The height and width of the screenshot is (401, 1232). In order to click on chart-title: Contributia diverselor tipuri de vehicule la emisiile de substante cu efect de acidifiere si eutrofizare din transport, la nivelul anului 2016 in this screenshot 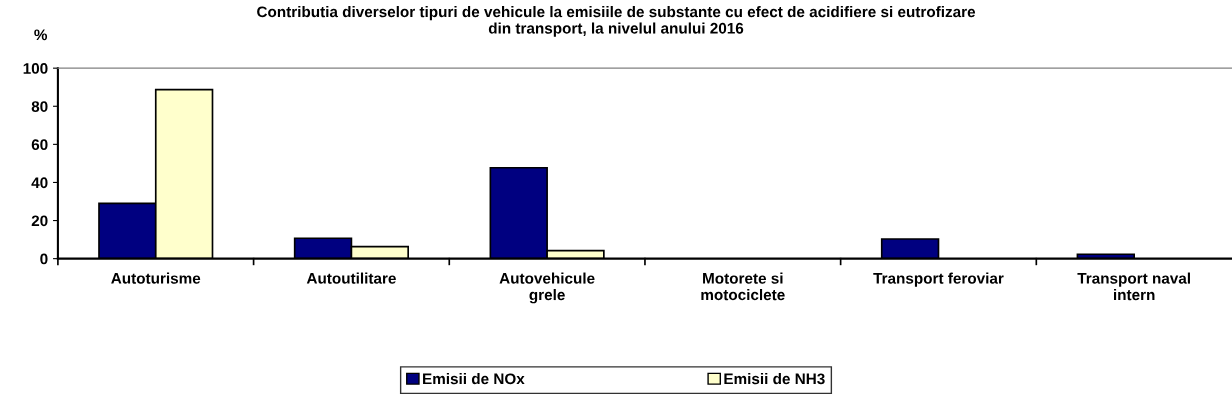, I will do `click(616, 21)`.